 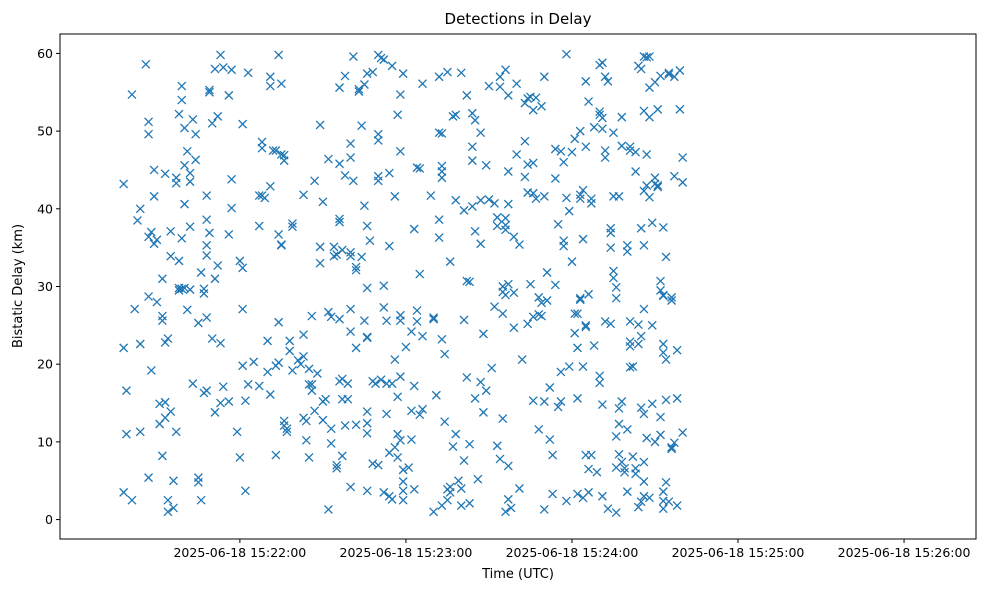 What do you see at coordinates (45, 364) in the screenshot?
I see `y-tick-label: 20` at bounding box center [45, 364].